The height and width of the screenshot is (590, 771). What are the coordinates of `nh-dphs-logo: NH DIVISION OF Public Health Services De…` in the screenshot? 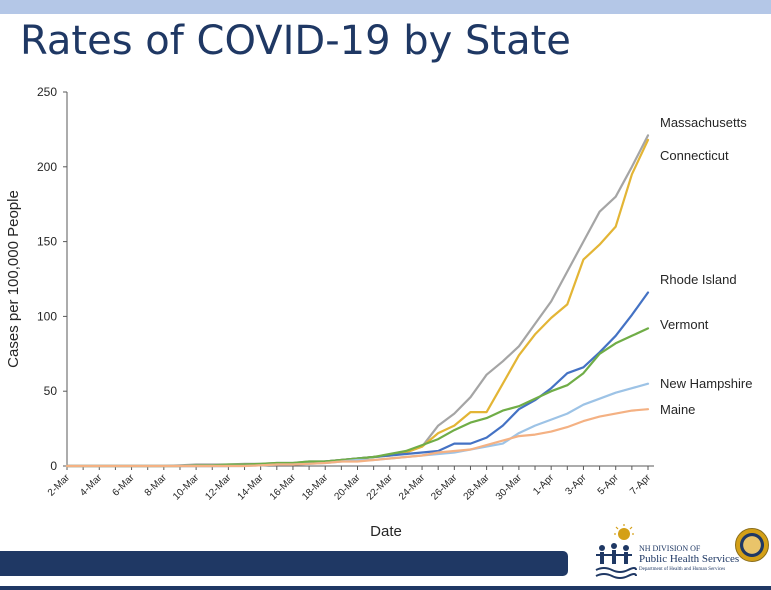 It's located at (669, 555).